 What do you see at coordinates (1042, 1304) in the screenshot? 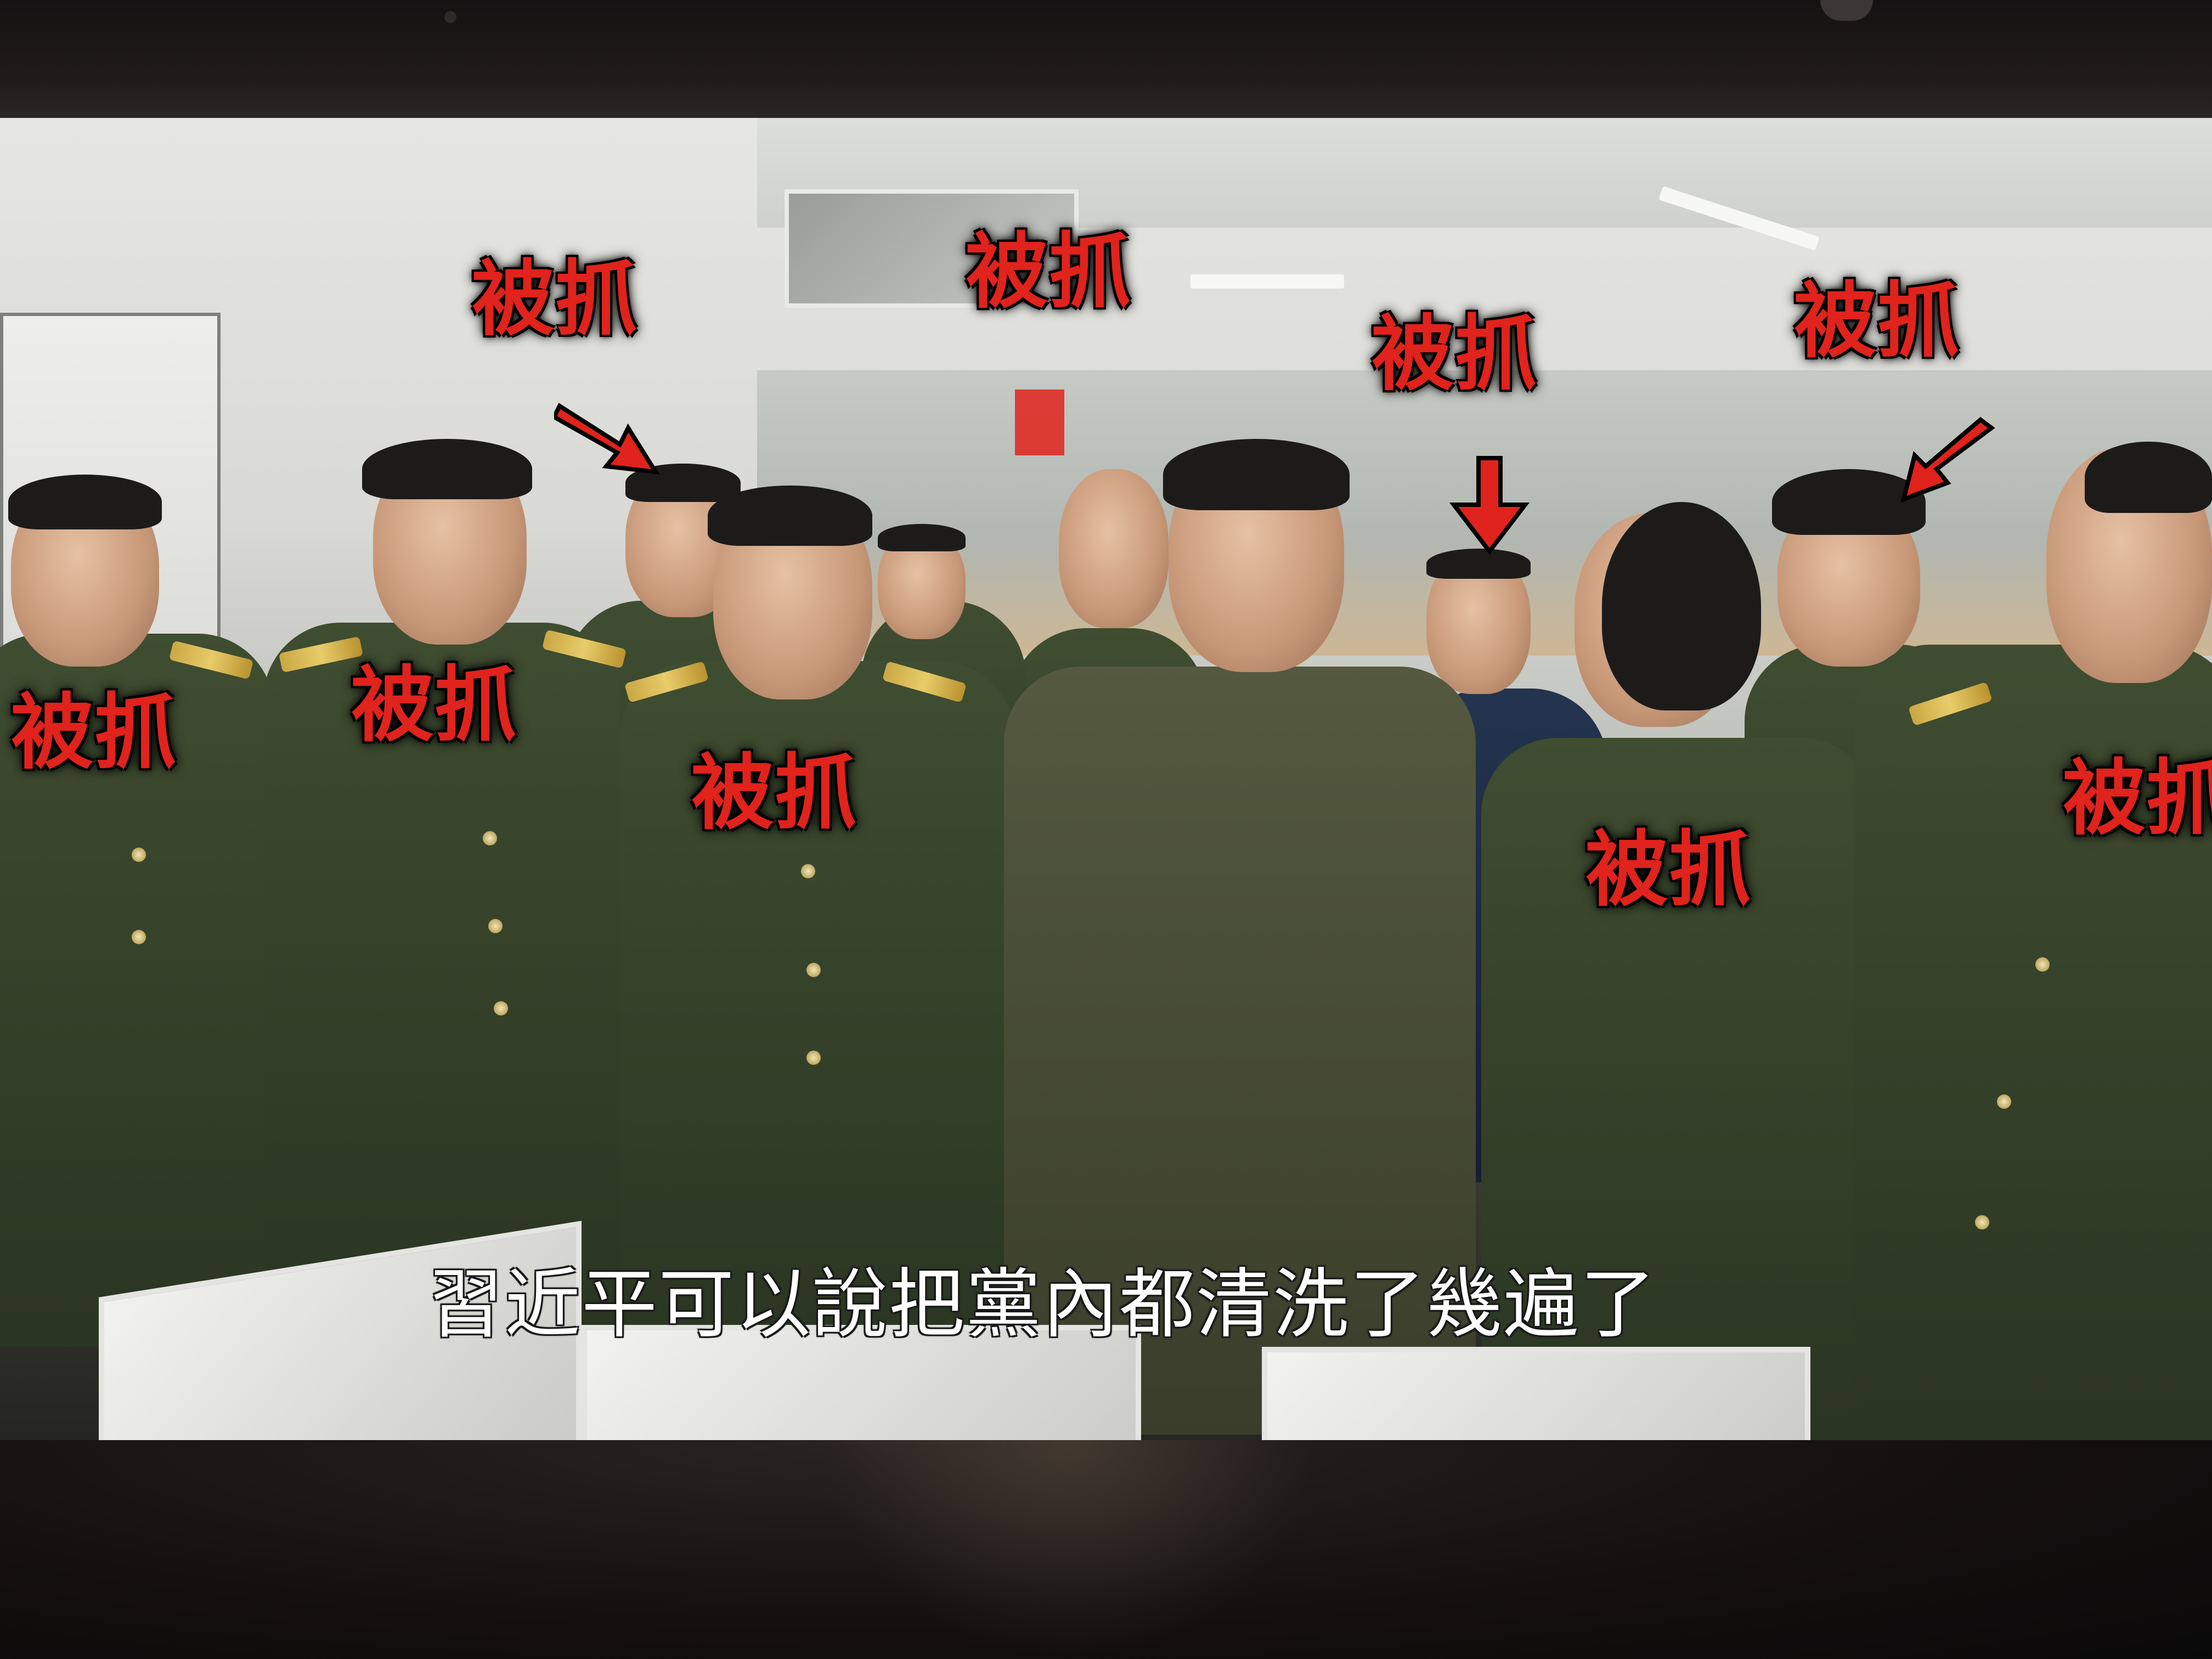
I see `video-subtitle: 習近平可以說把黨內都清洗了幾遍了` at bounding box center [1042, 1304].